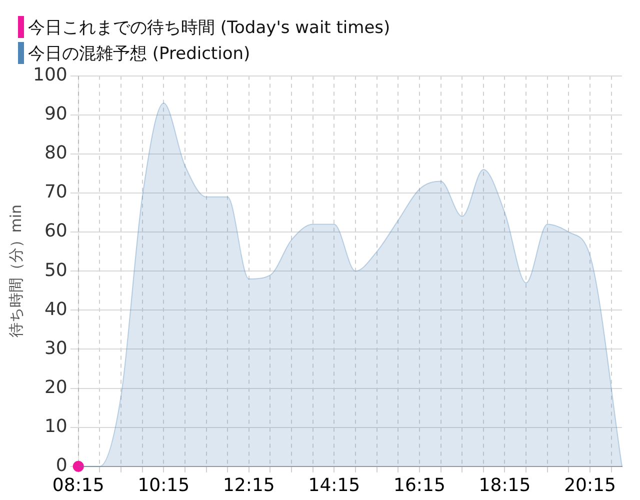 The image size is (640, 500). I want to click on y-tick-label: 50, so click(56, 270).